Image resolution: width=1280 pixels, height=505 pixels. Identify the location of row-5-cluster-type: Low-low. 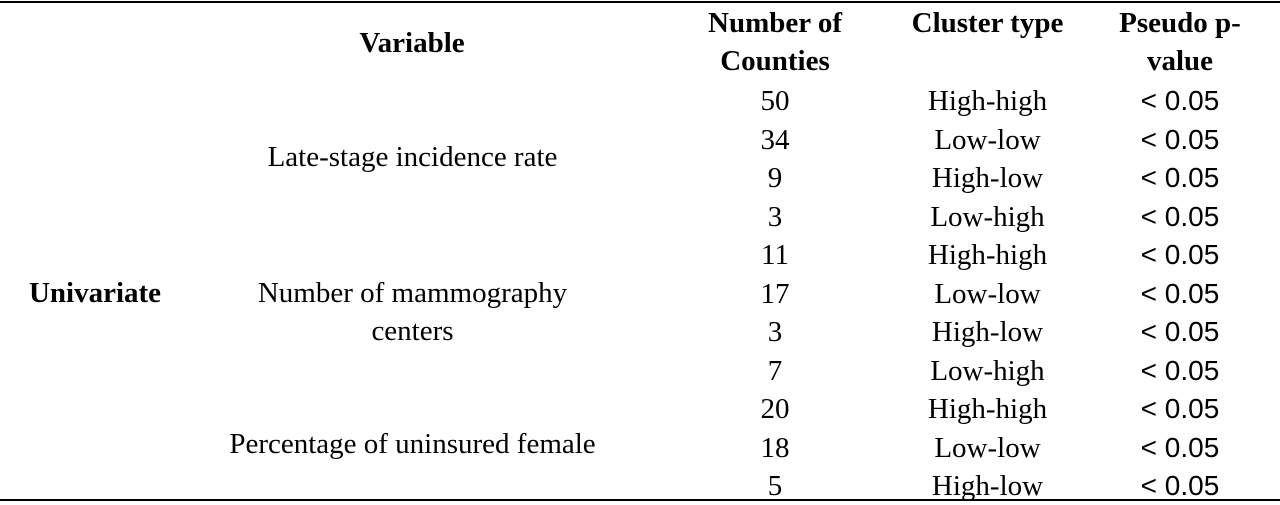
(987, 293).